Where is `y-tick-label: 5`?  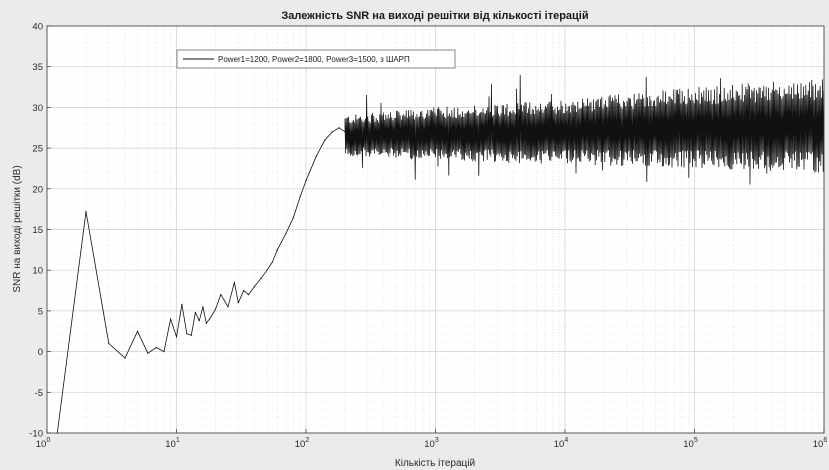
y-tick-label: 5 is located at coordinates (40, 311).